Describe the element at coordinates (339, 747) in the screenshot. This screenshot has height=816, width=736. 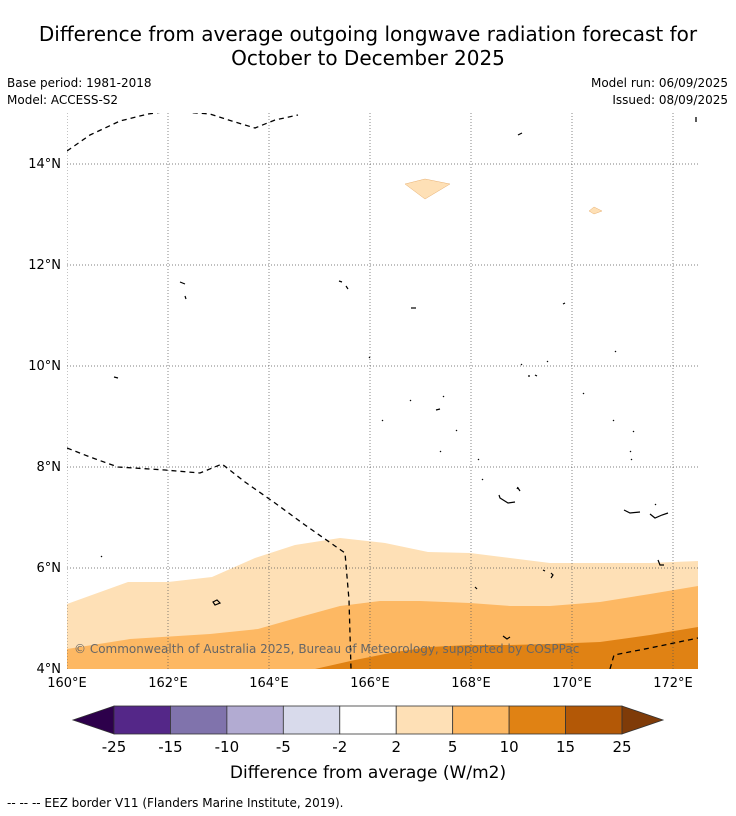
I see `colorbar-tick-label: -2` at that location.